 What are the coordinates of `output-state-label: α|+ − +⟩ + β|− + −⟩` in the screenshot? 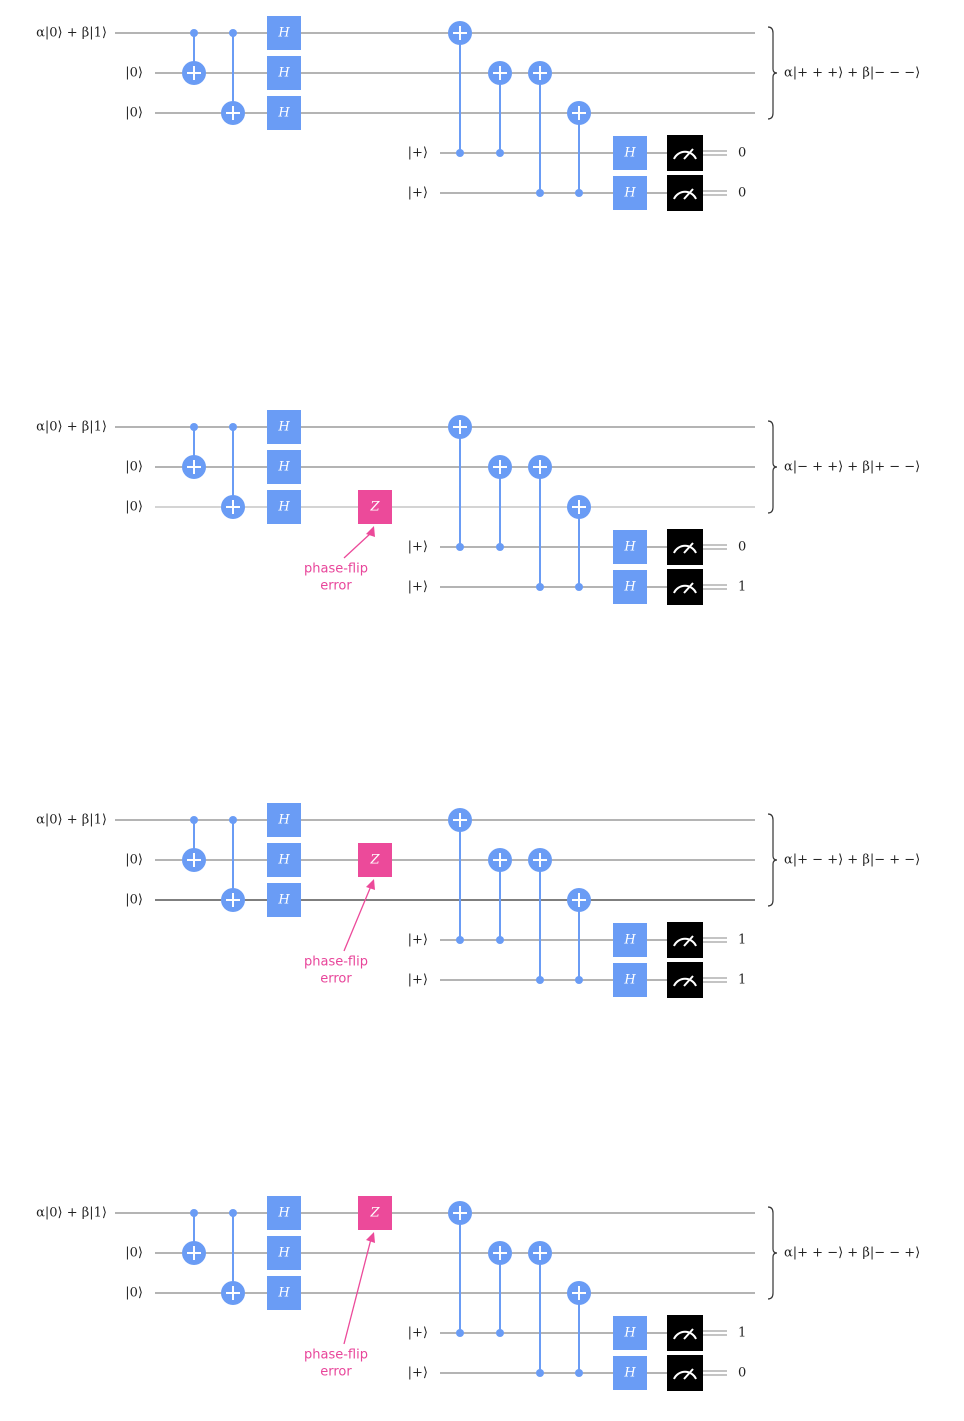 It's located at (852, 860).